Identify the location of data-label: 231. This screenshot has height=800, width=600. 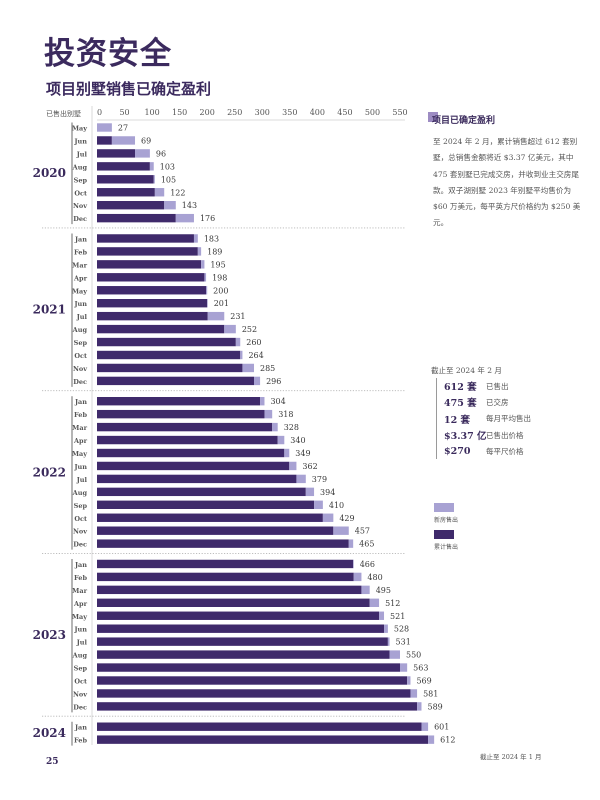
(237, 316).